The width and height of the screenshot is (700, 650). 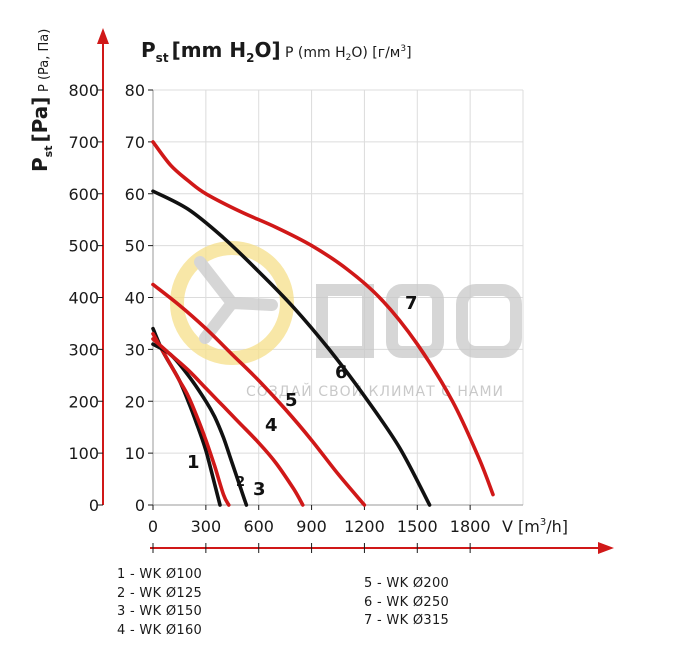 What do you see at coordinates (83, 298) in the screenshot?
I see `y-tick-label-pa: 400` at bounding box center [83, 298].